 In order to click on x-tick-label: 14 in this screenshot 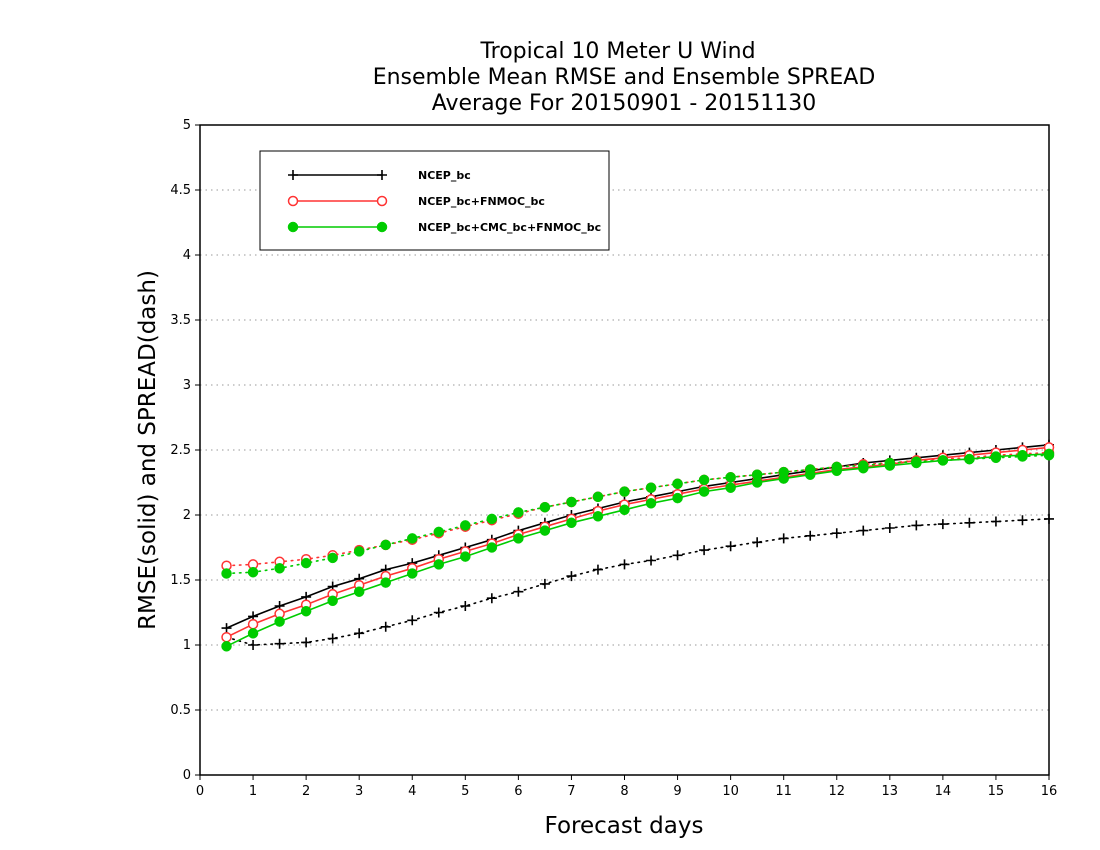, I will do `click(943, 791)`.